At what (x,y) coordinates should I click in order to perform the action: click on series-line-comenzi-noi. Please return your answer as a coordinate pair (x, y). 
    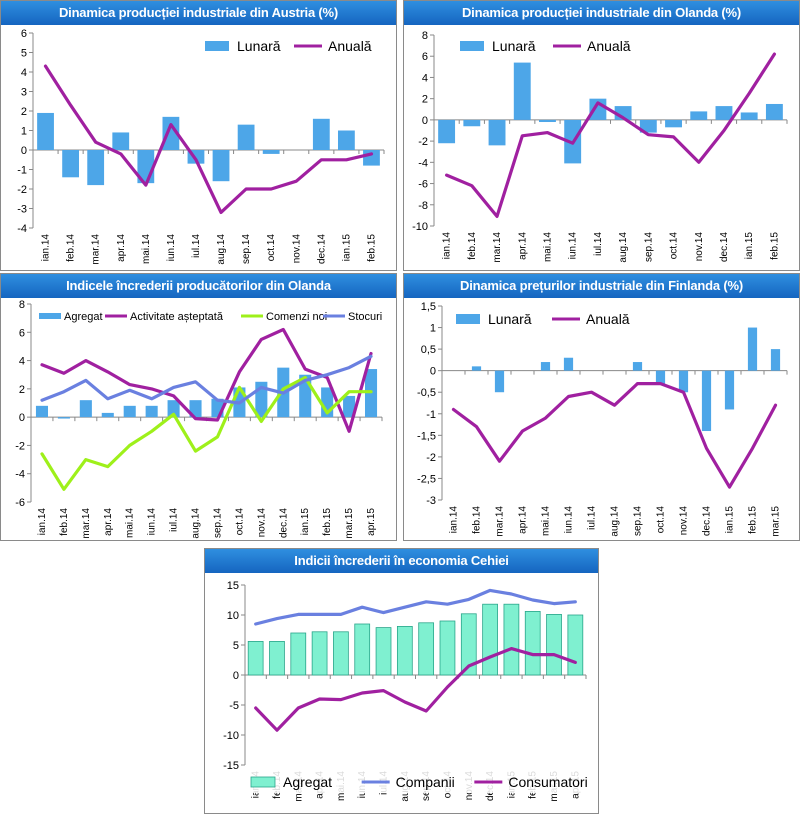
    Looking at the image, I should click on (206, 433).